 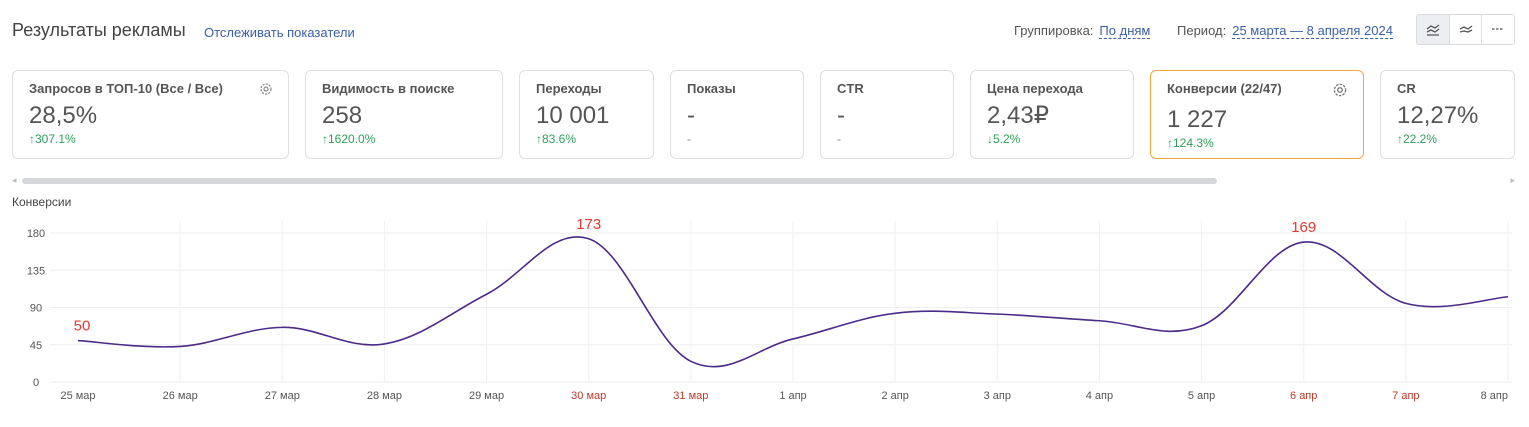 I want to click on line-chart-icon, so click(x=1465, y=28).